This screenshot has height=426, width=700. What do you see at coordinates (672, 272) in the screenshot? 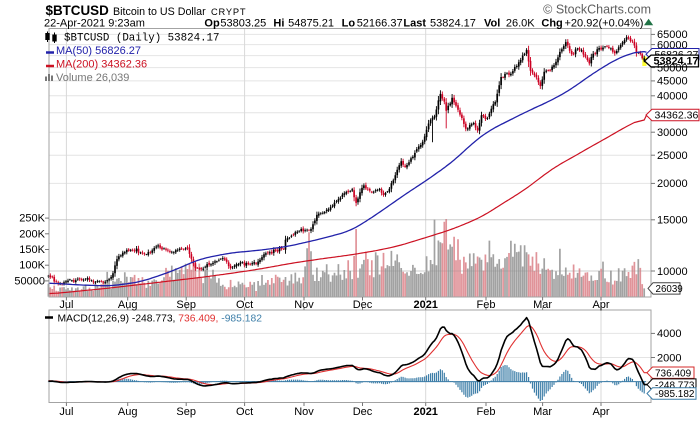
I see `svg-text: 10000` at bounding box center [672, 272].